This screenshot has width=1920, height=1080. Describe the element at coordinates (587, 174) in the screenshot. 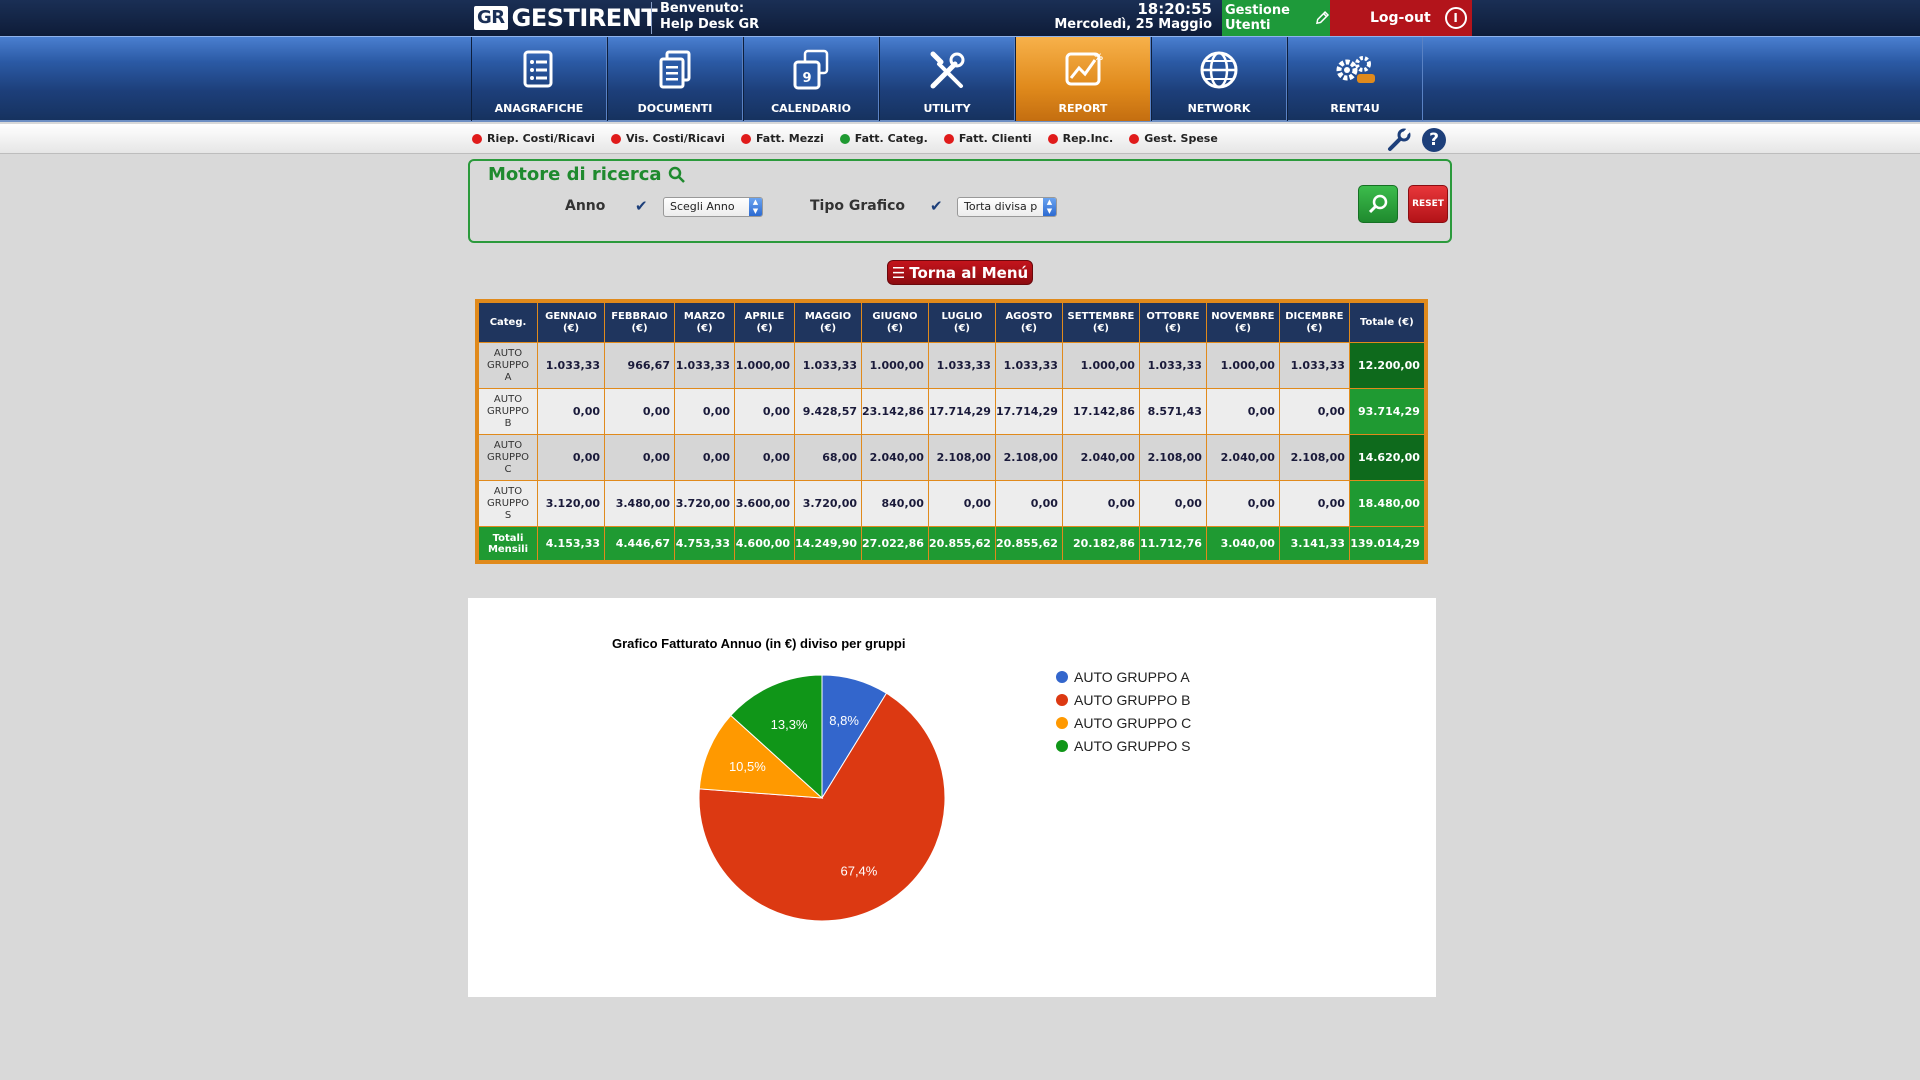

I see `search-panel-title: Motore di ricerca` at that location.